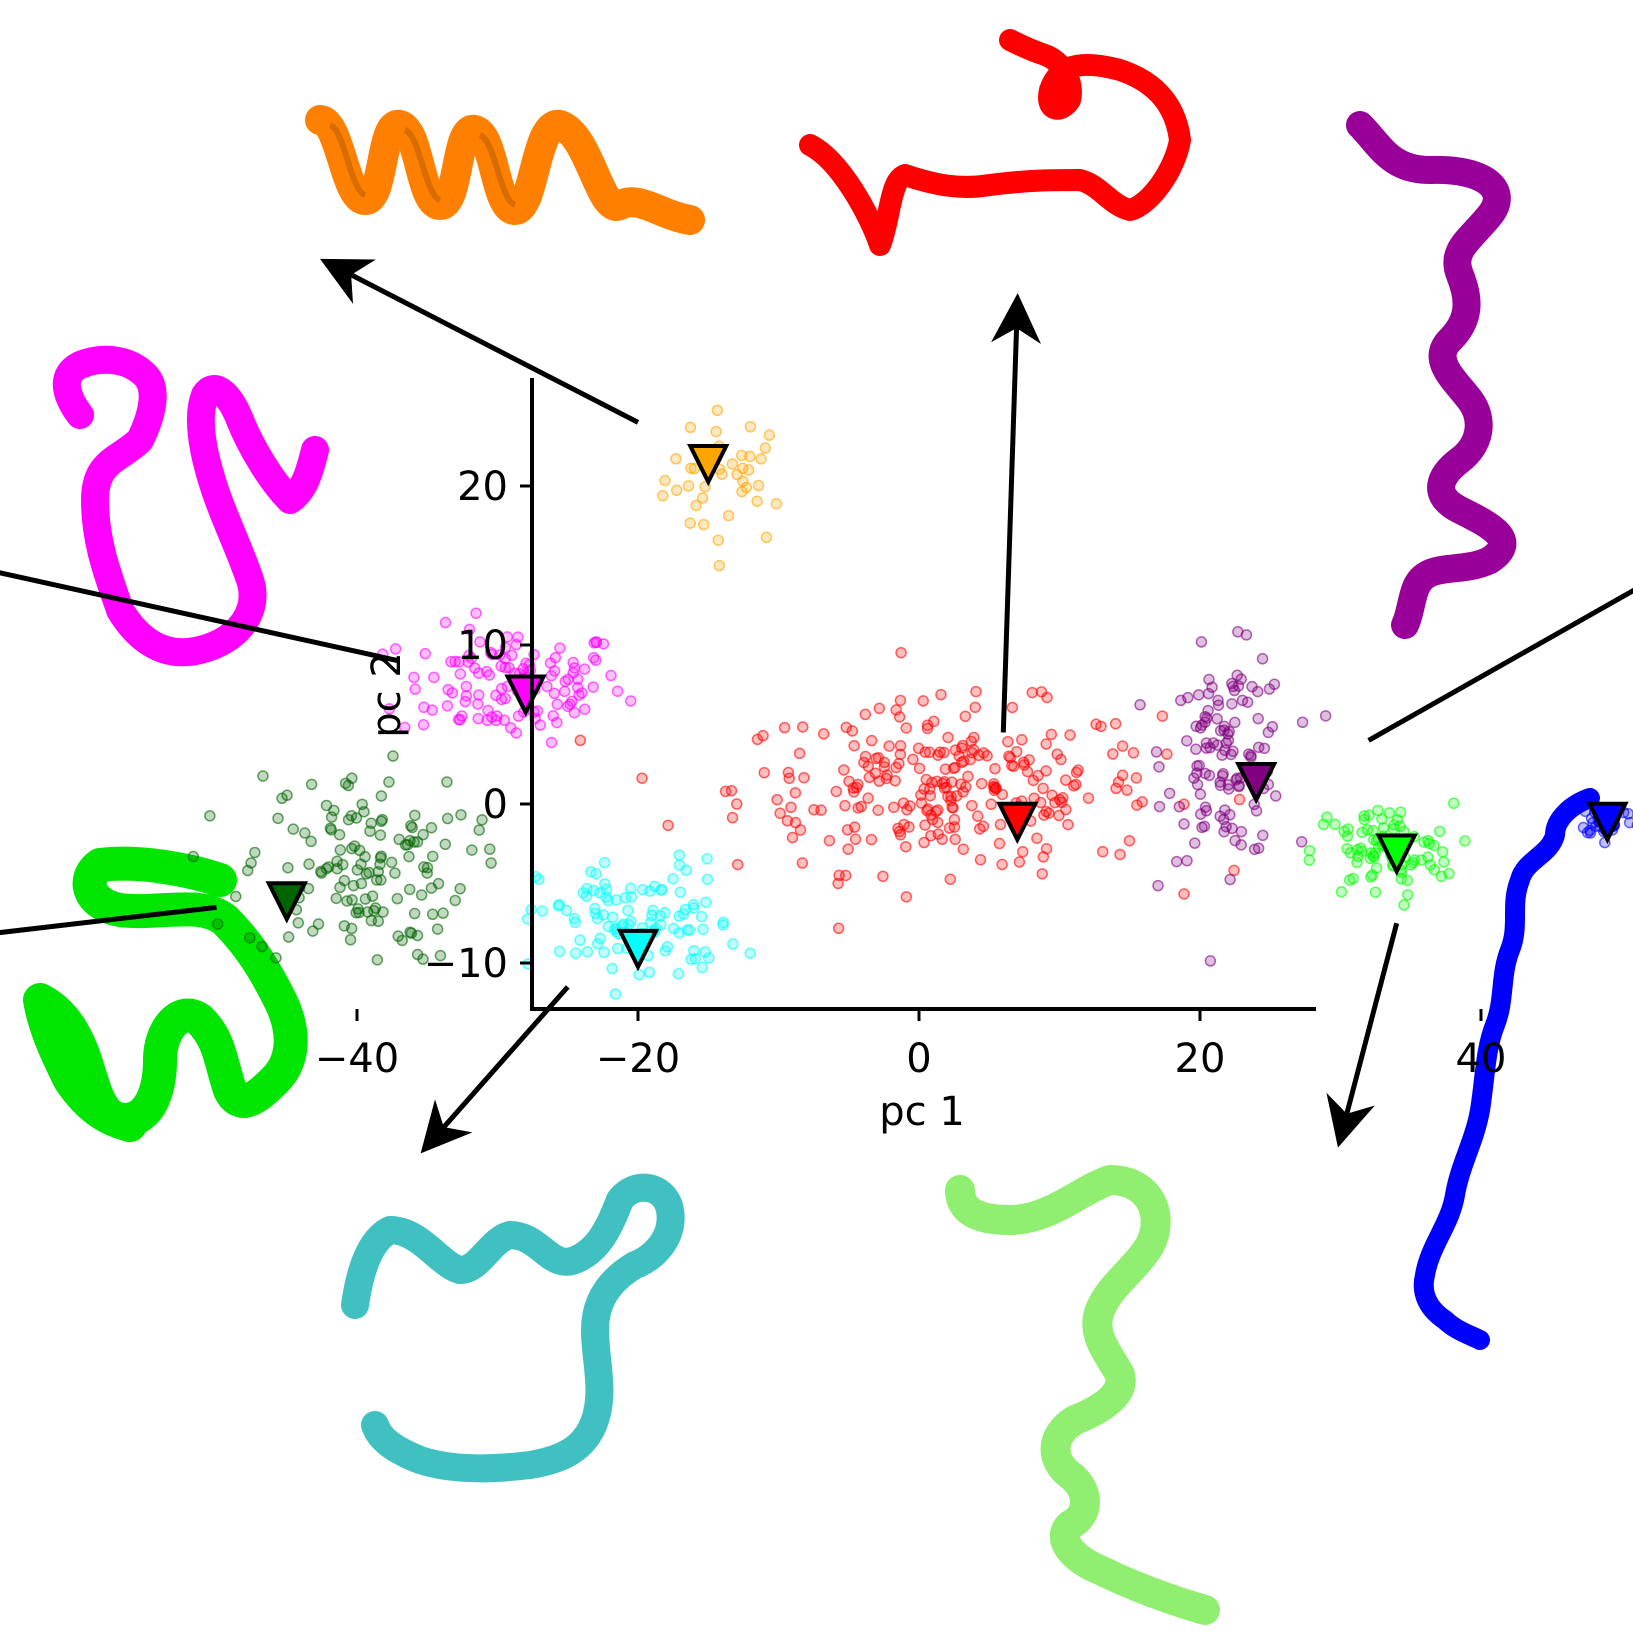 This screenshot has width=1633, height=1635. Describe the element at coordinates (1506, 1069) in the screenshot. I see `blue-strand-structure` at that location.